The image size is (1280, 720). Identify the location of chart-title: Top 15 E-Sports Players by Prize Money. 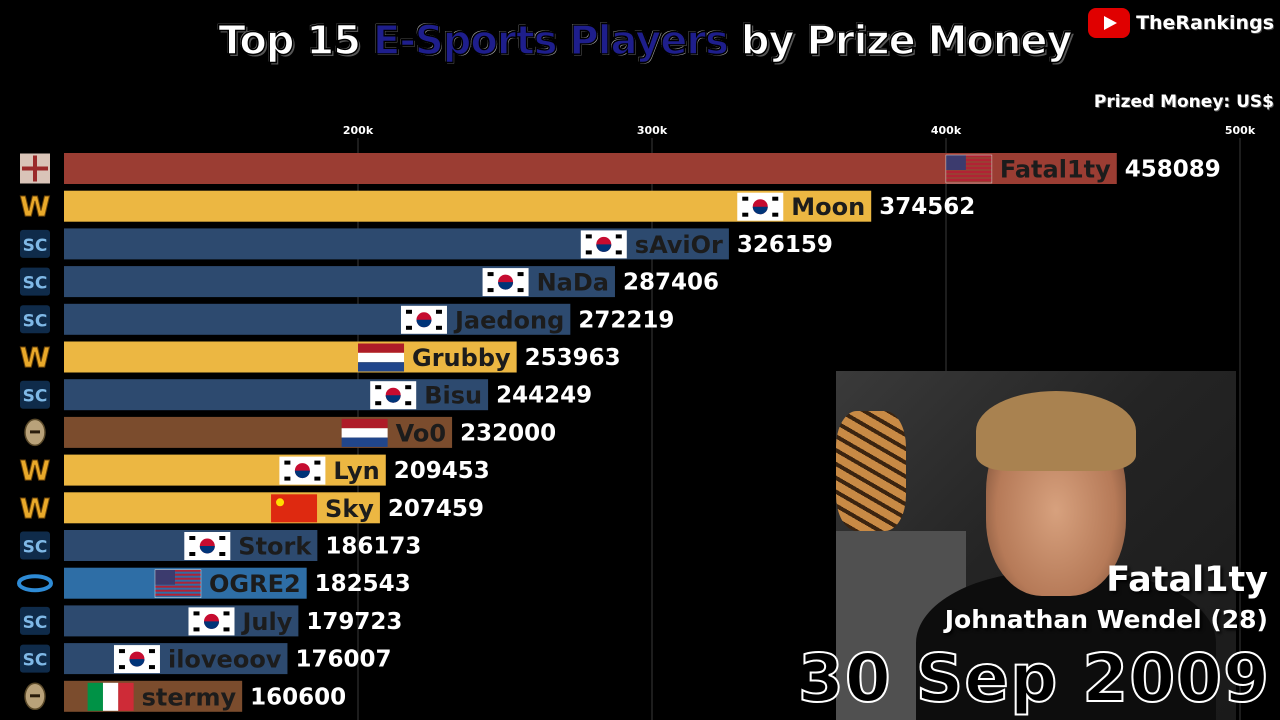
(640, 41).